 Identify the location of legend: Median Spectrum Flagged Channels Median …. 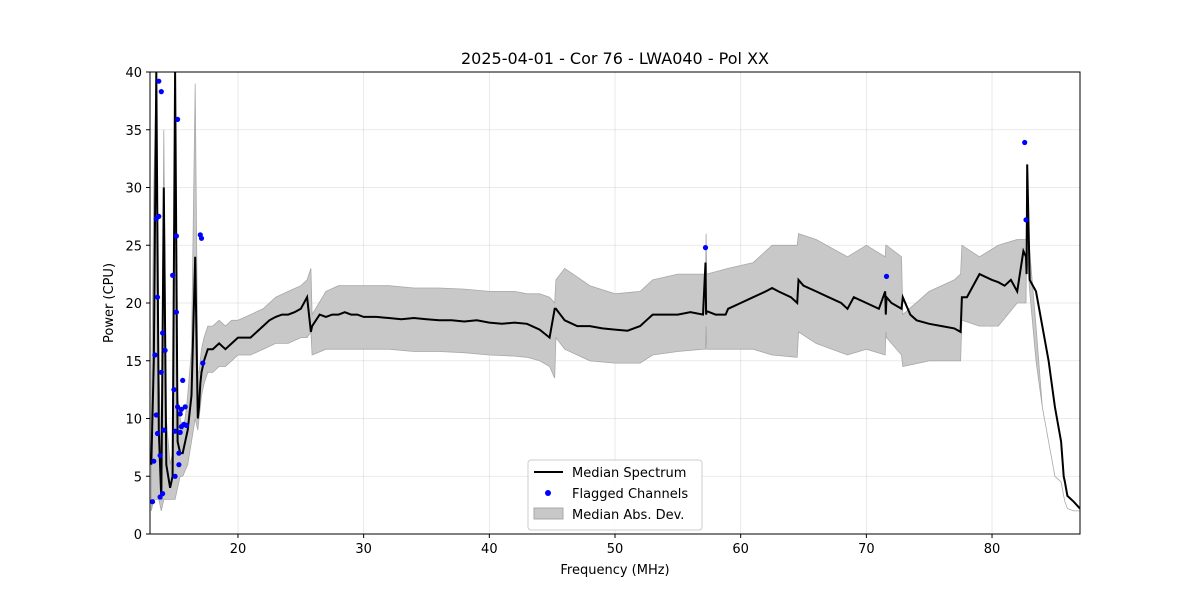
(615, 495).